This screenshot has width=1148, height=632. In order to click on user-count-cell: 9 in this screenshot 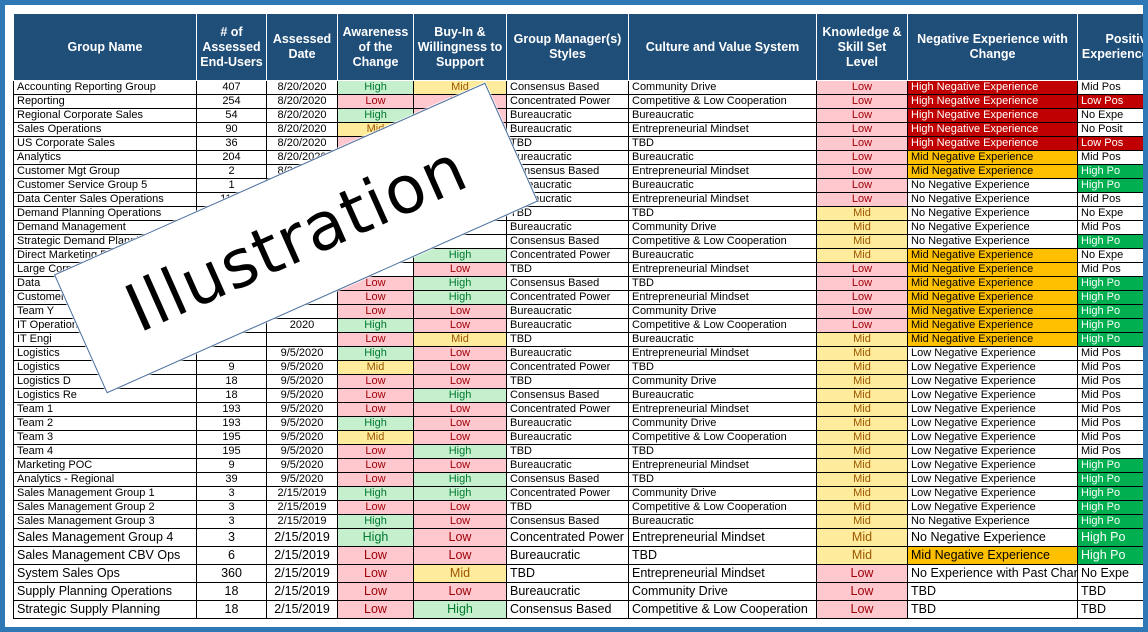, I will do `click(231, 367)`.